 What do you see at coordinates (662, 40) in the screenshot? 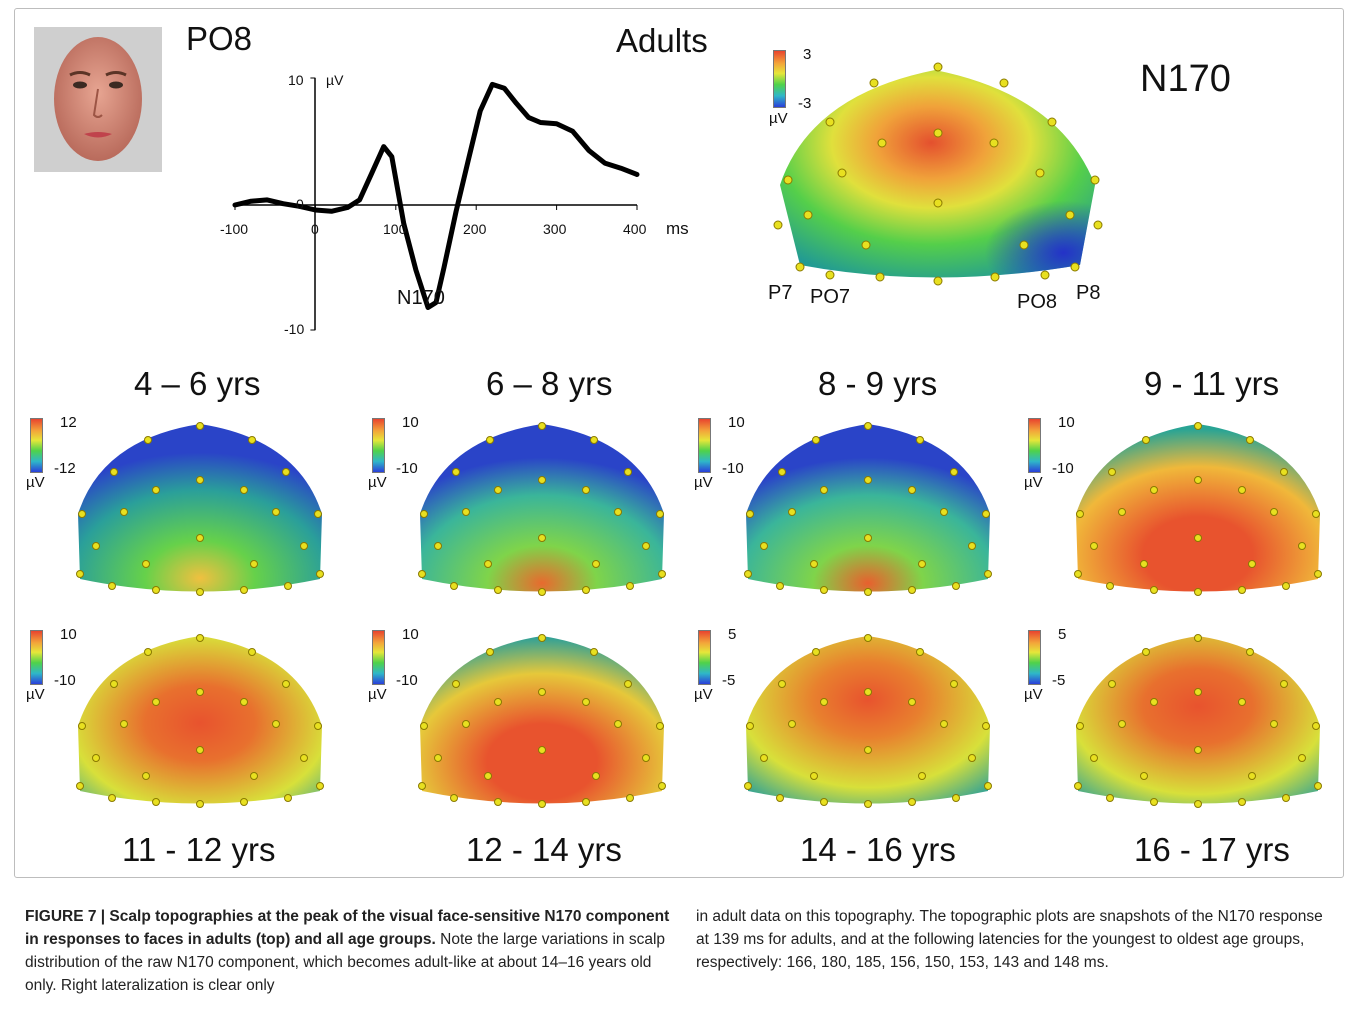
I see `group-title-adults: Adults` at bounding box center [662, 40].